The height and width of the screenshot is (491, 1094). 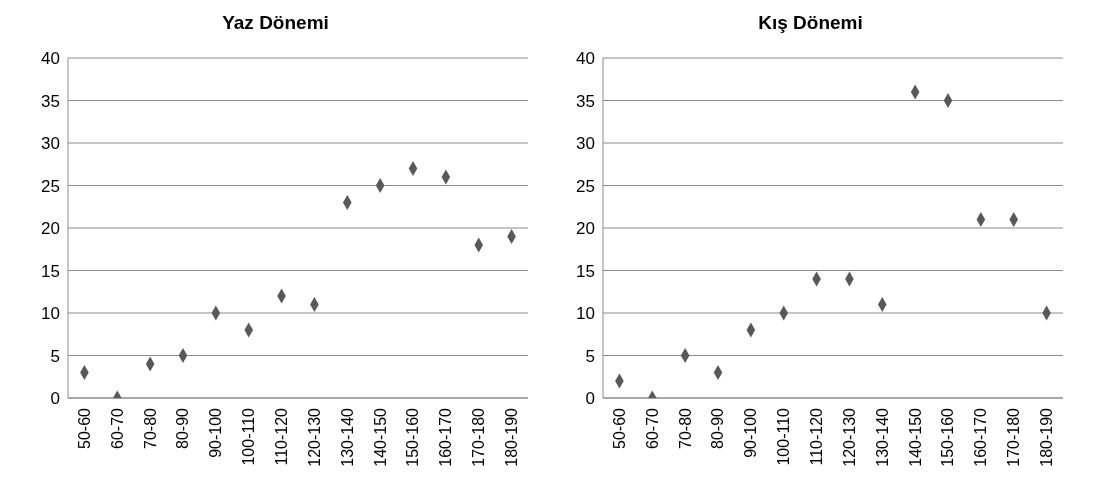 What do you see at coordinates (275, 23) in the screenshot?
I see `chart-title: Yaz Dönemi` at bounding box center [275, 23].